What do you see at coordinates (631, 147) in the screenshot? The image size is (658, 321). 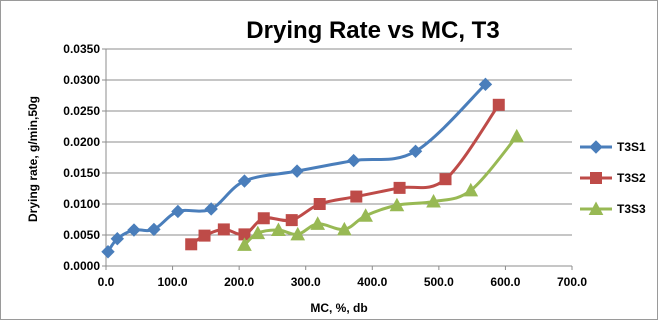 I see `legend-label: T3S1` at bounding box center [631, 147].